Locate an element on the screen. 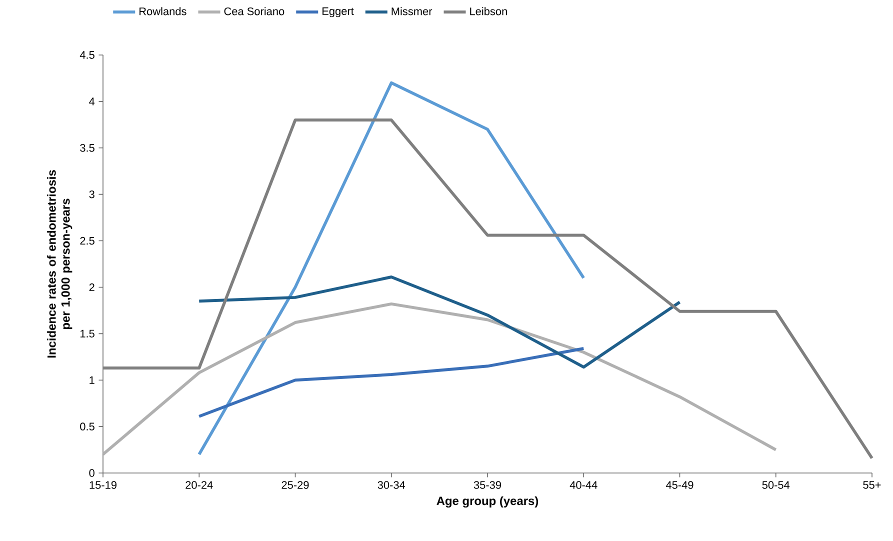 This screenshot has width=893, height=541. x-axis-title: Age group (years) is located at coordinates (487, 502).